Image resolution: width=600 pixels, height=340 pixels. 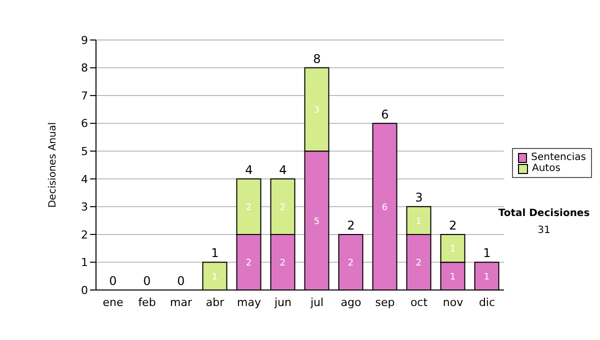 What do you see at coordinates (351, 302) in the screenshot?
I see `x-tick-label: ago` at bounding box center [351, 302].